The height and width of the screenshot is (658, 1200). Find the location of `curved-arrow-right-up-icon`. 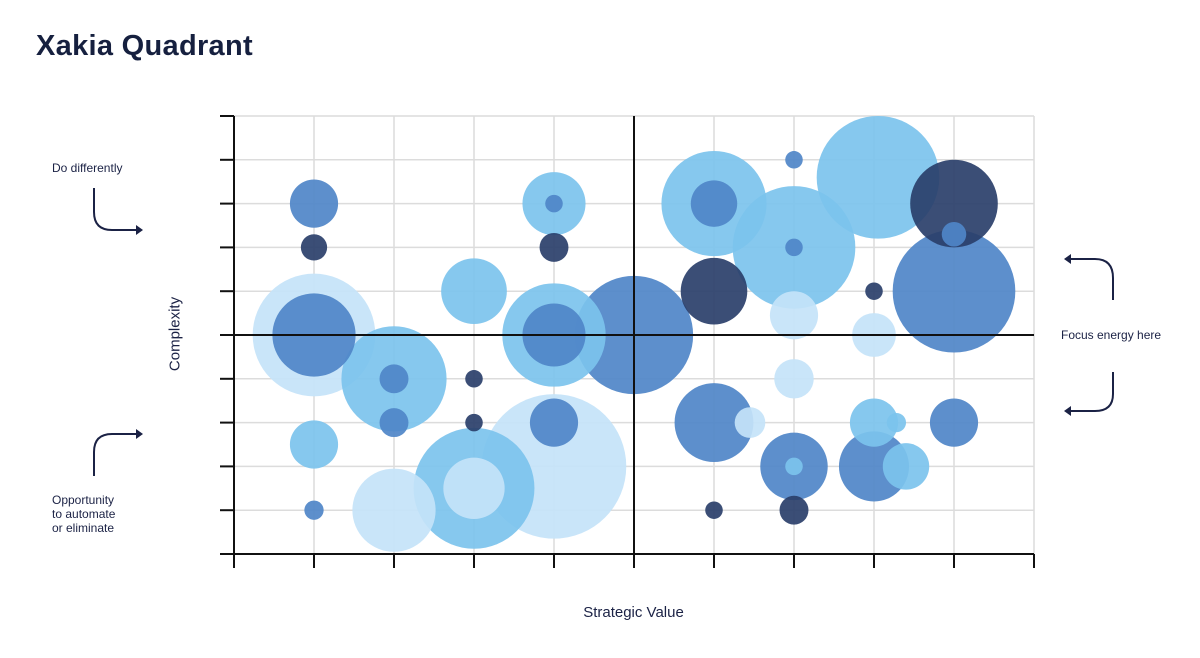

curved-arrow-right-up-icon is located at coordinates (118, 452).